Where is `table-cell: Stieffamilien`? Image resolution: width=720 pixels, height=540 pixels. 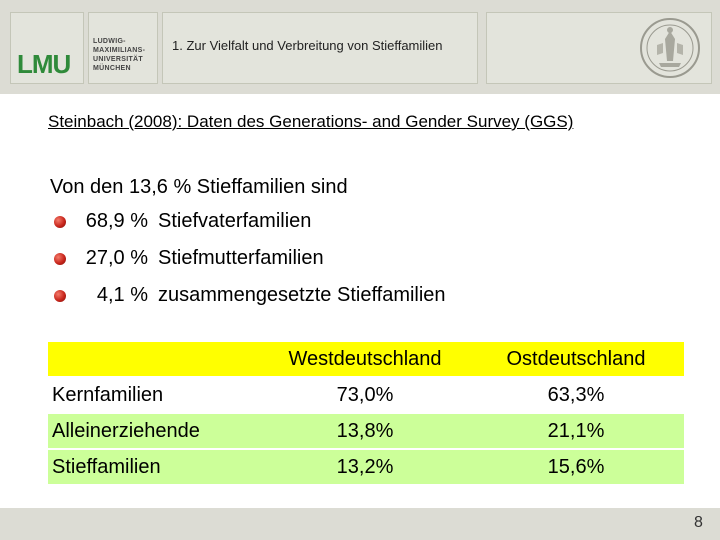 table-cell: Stieffamilien is located at coordinates (106, 467).